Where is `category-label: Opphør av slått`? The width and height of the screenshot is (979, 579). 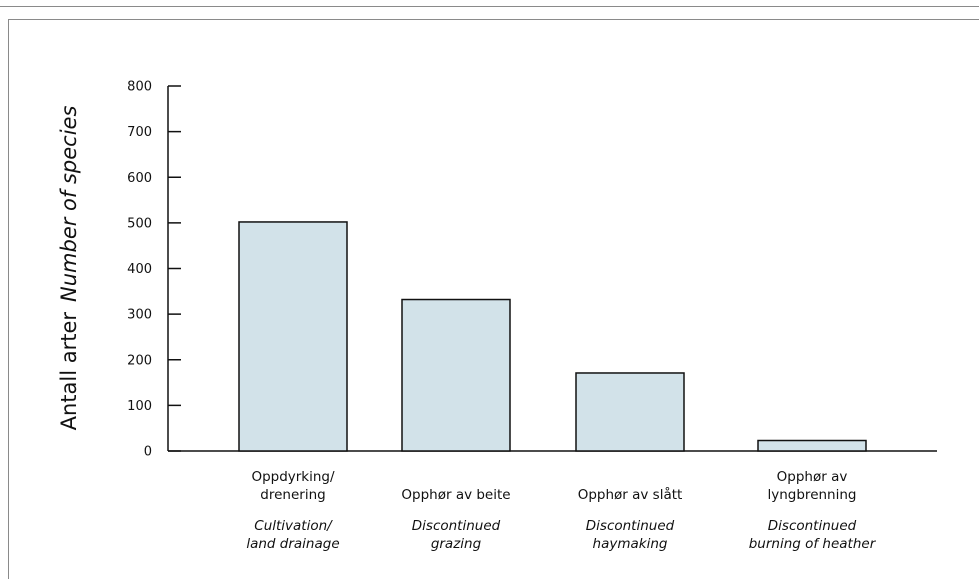
category-label: Opphør av slått is located at coordinates (630, 494).